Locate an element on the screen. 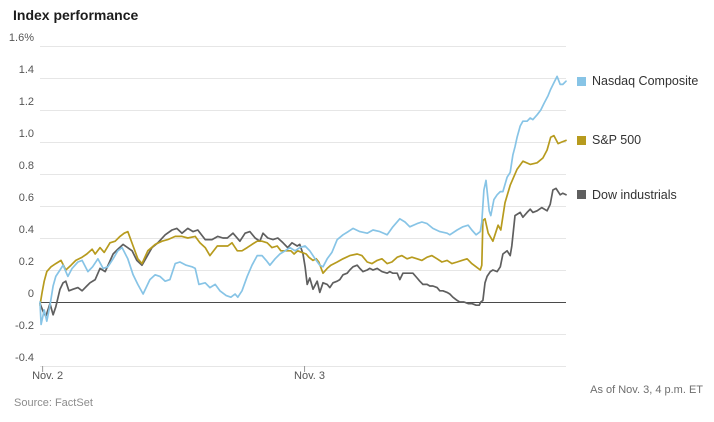  legend-item-sp500: S&P 500 is located at coordinates (609, 140).